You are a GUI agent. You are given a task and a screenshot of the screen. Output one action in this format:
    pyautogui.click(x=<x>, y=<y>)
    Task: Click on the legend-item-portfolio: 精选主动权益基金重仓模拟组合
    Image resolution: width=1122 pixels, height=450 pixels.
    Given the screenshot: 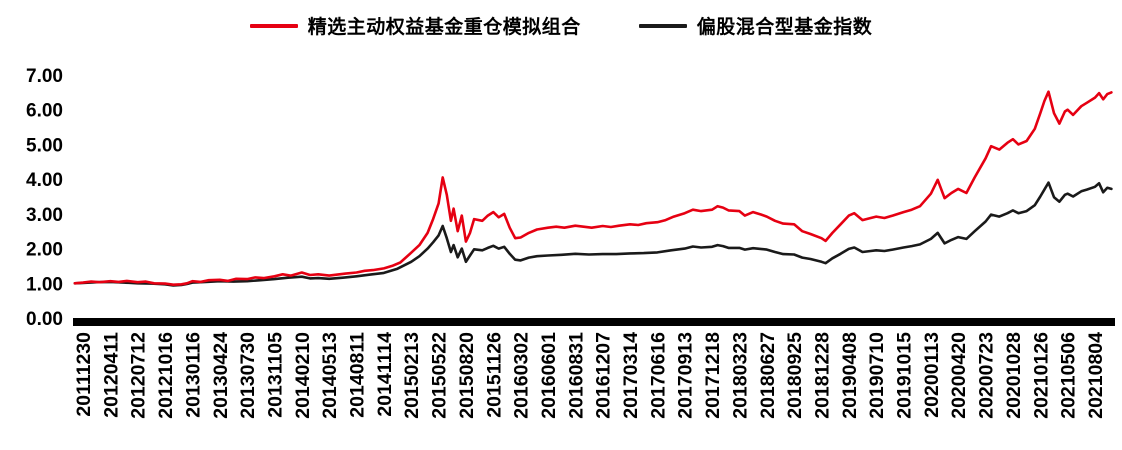 What is the action you would take?
    pyautogui.click(x=415, y=25)
    